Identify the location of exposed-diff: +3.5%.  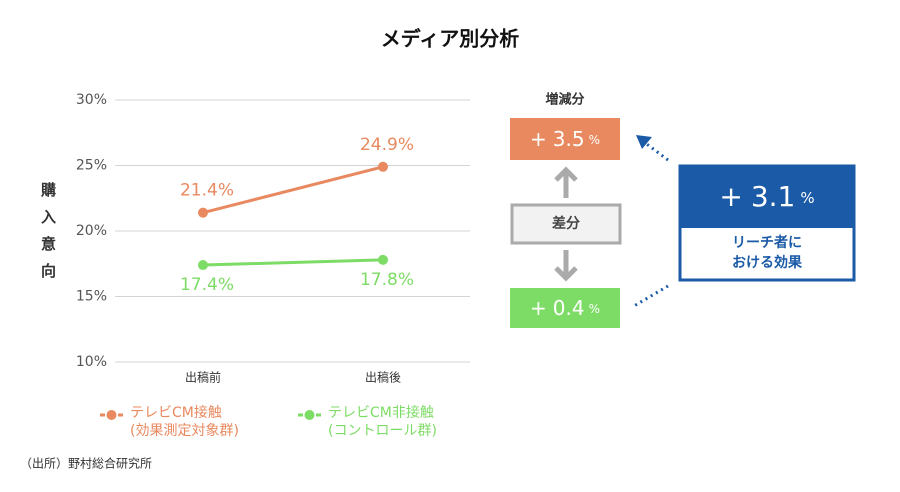
(565, 139).